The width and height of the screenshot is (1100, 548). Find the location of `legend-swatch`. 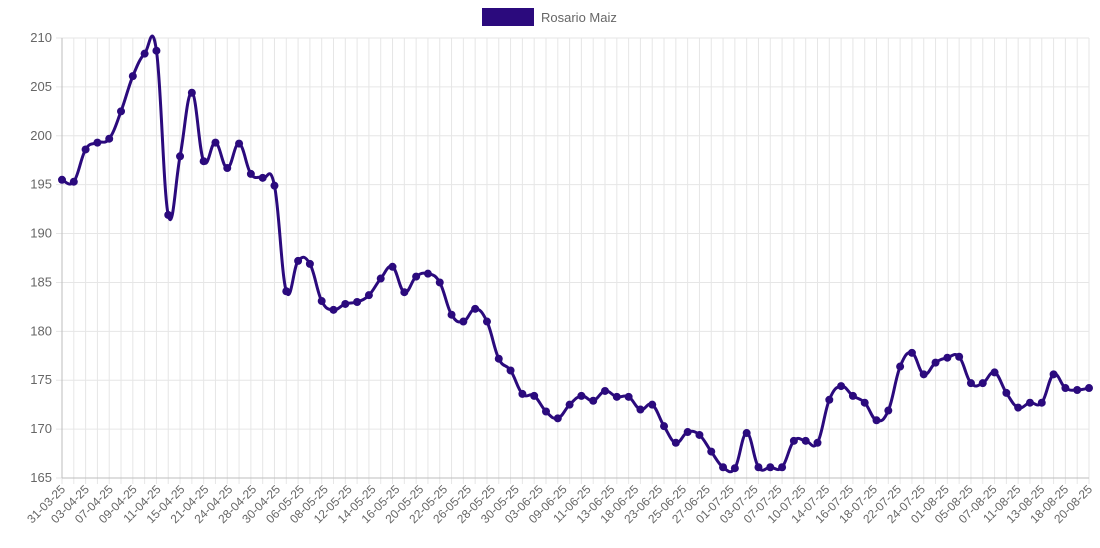

legend-swatch is located at coordinates (508, 17).